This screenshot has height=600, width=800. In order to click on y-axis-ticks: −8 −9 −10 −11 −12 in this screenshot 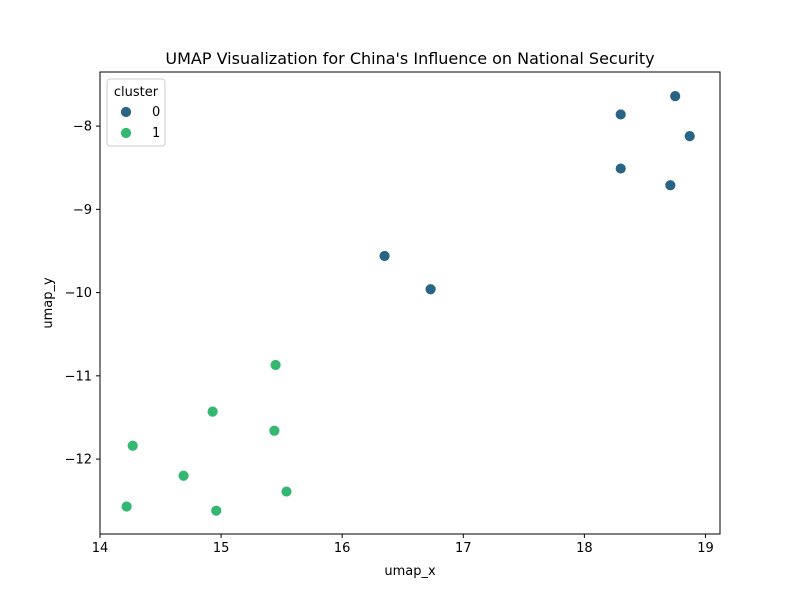, I will do `click(82, 294)`.